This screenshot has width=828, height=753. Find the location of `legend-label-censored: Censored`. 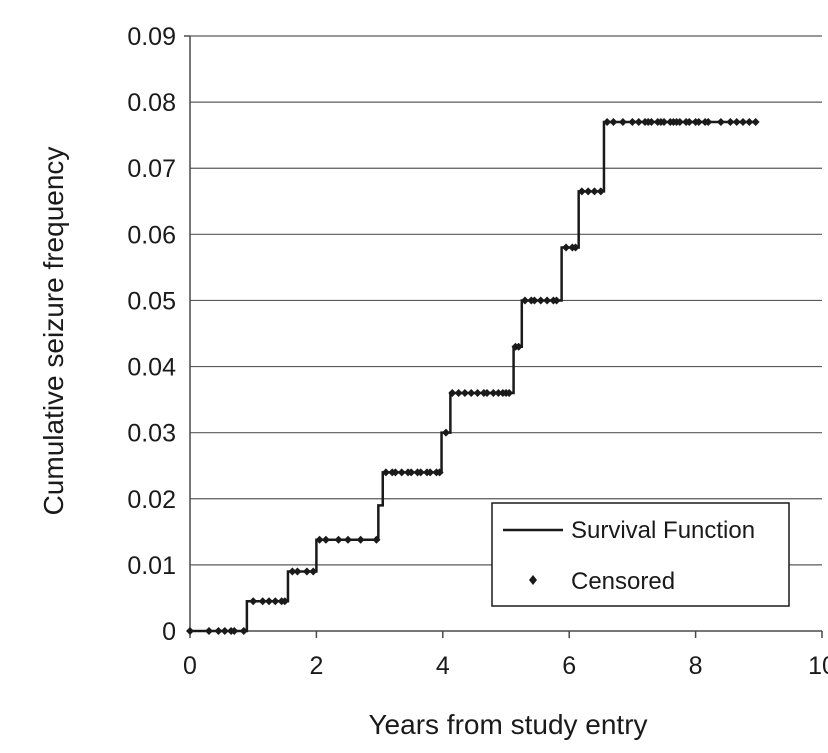

legend-label-censored: Censored is located at coordinates (623, 581).